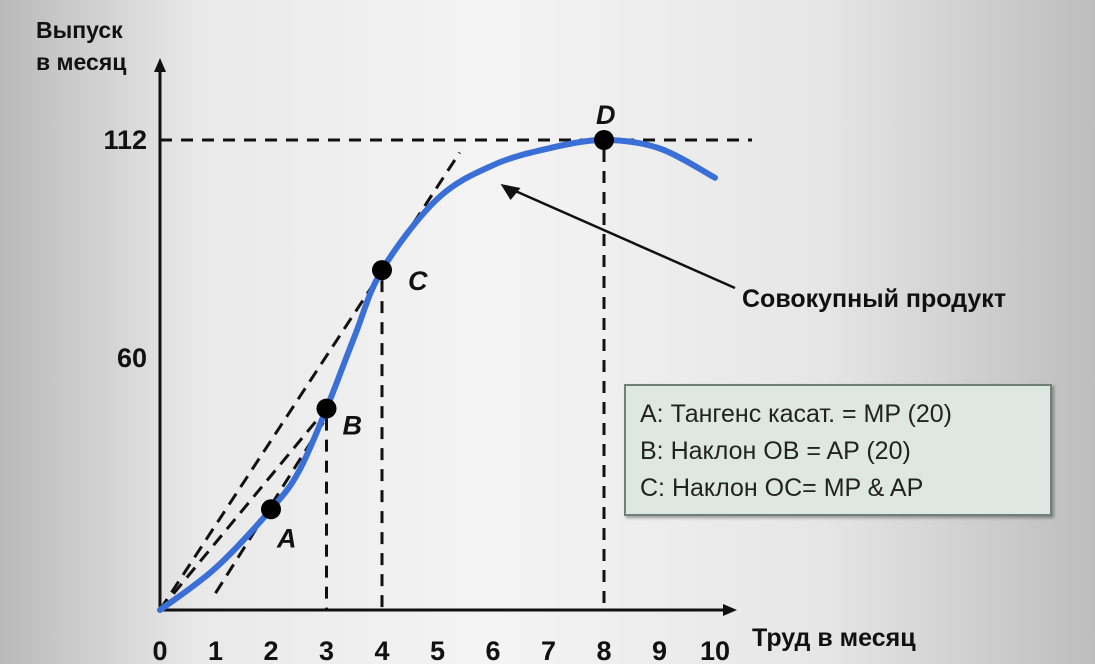  What do you see at coordinates (271, 509) in the screenshot?
I see `point-a` at bounding box center [271, 509].